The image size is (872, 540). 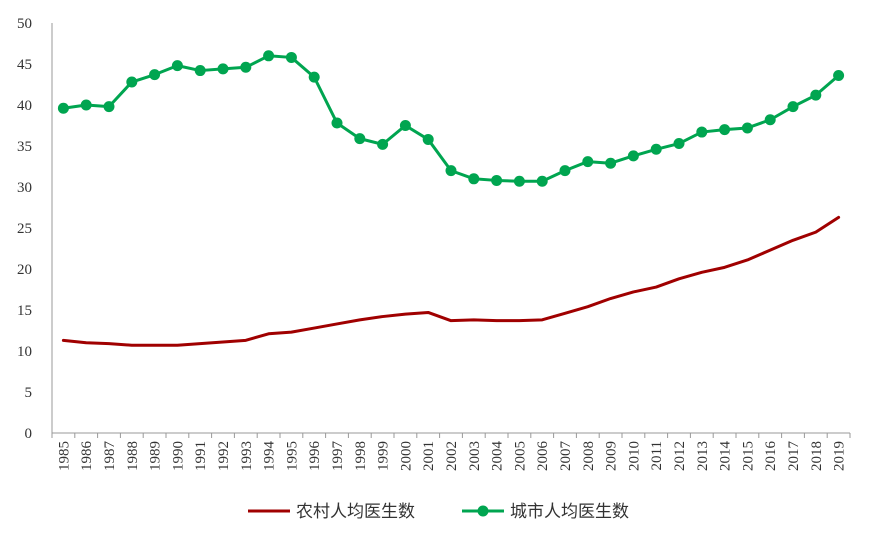 What do you see at coordinates (657, 455) in the screenshot?
I see `x-tick-label: 2011` at bounding box center [657, 455].